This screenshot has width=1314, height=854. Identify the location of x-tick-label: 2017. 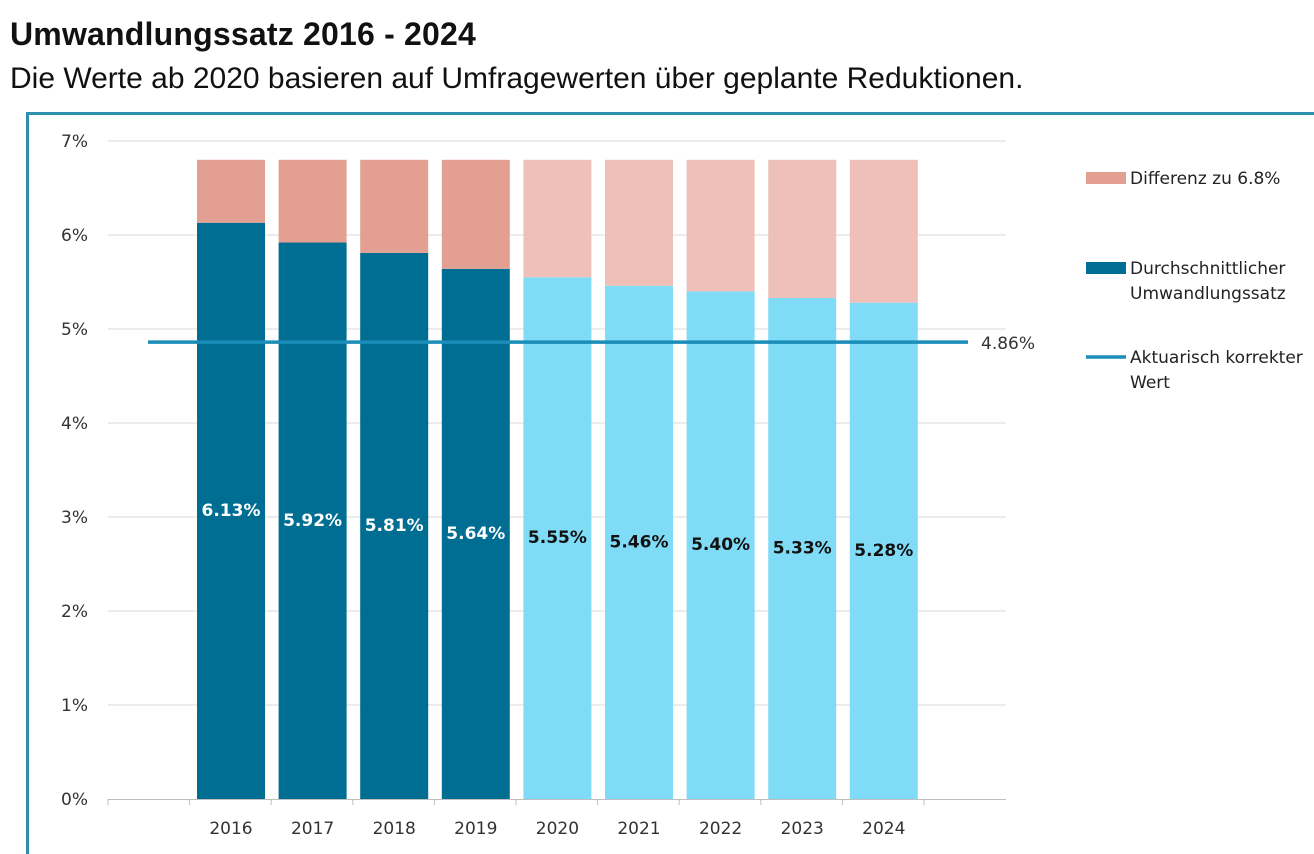
(312, 829).